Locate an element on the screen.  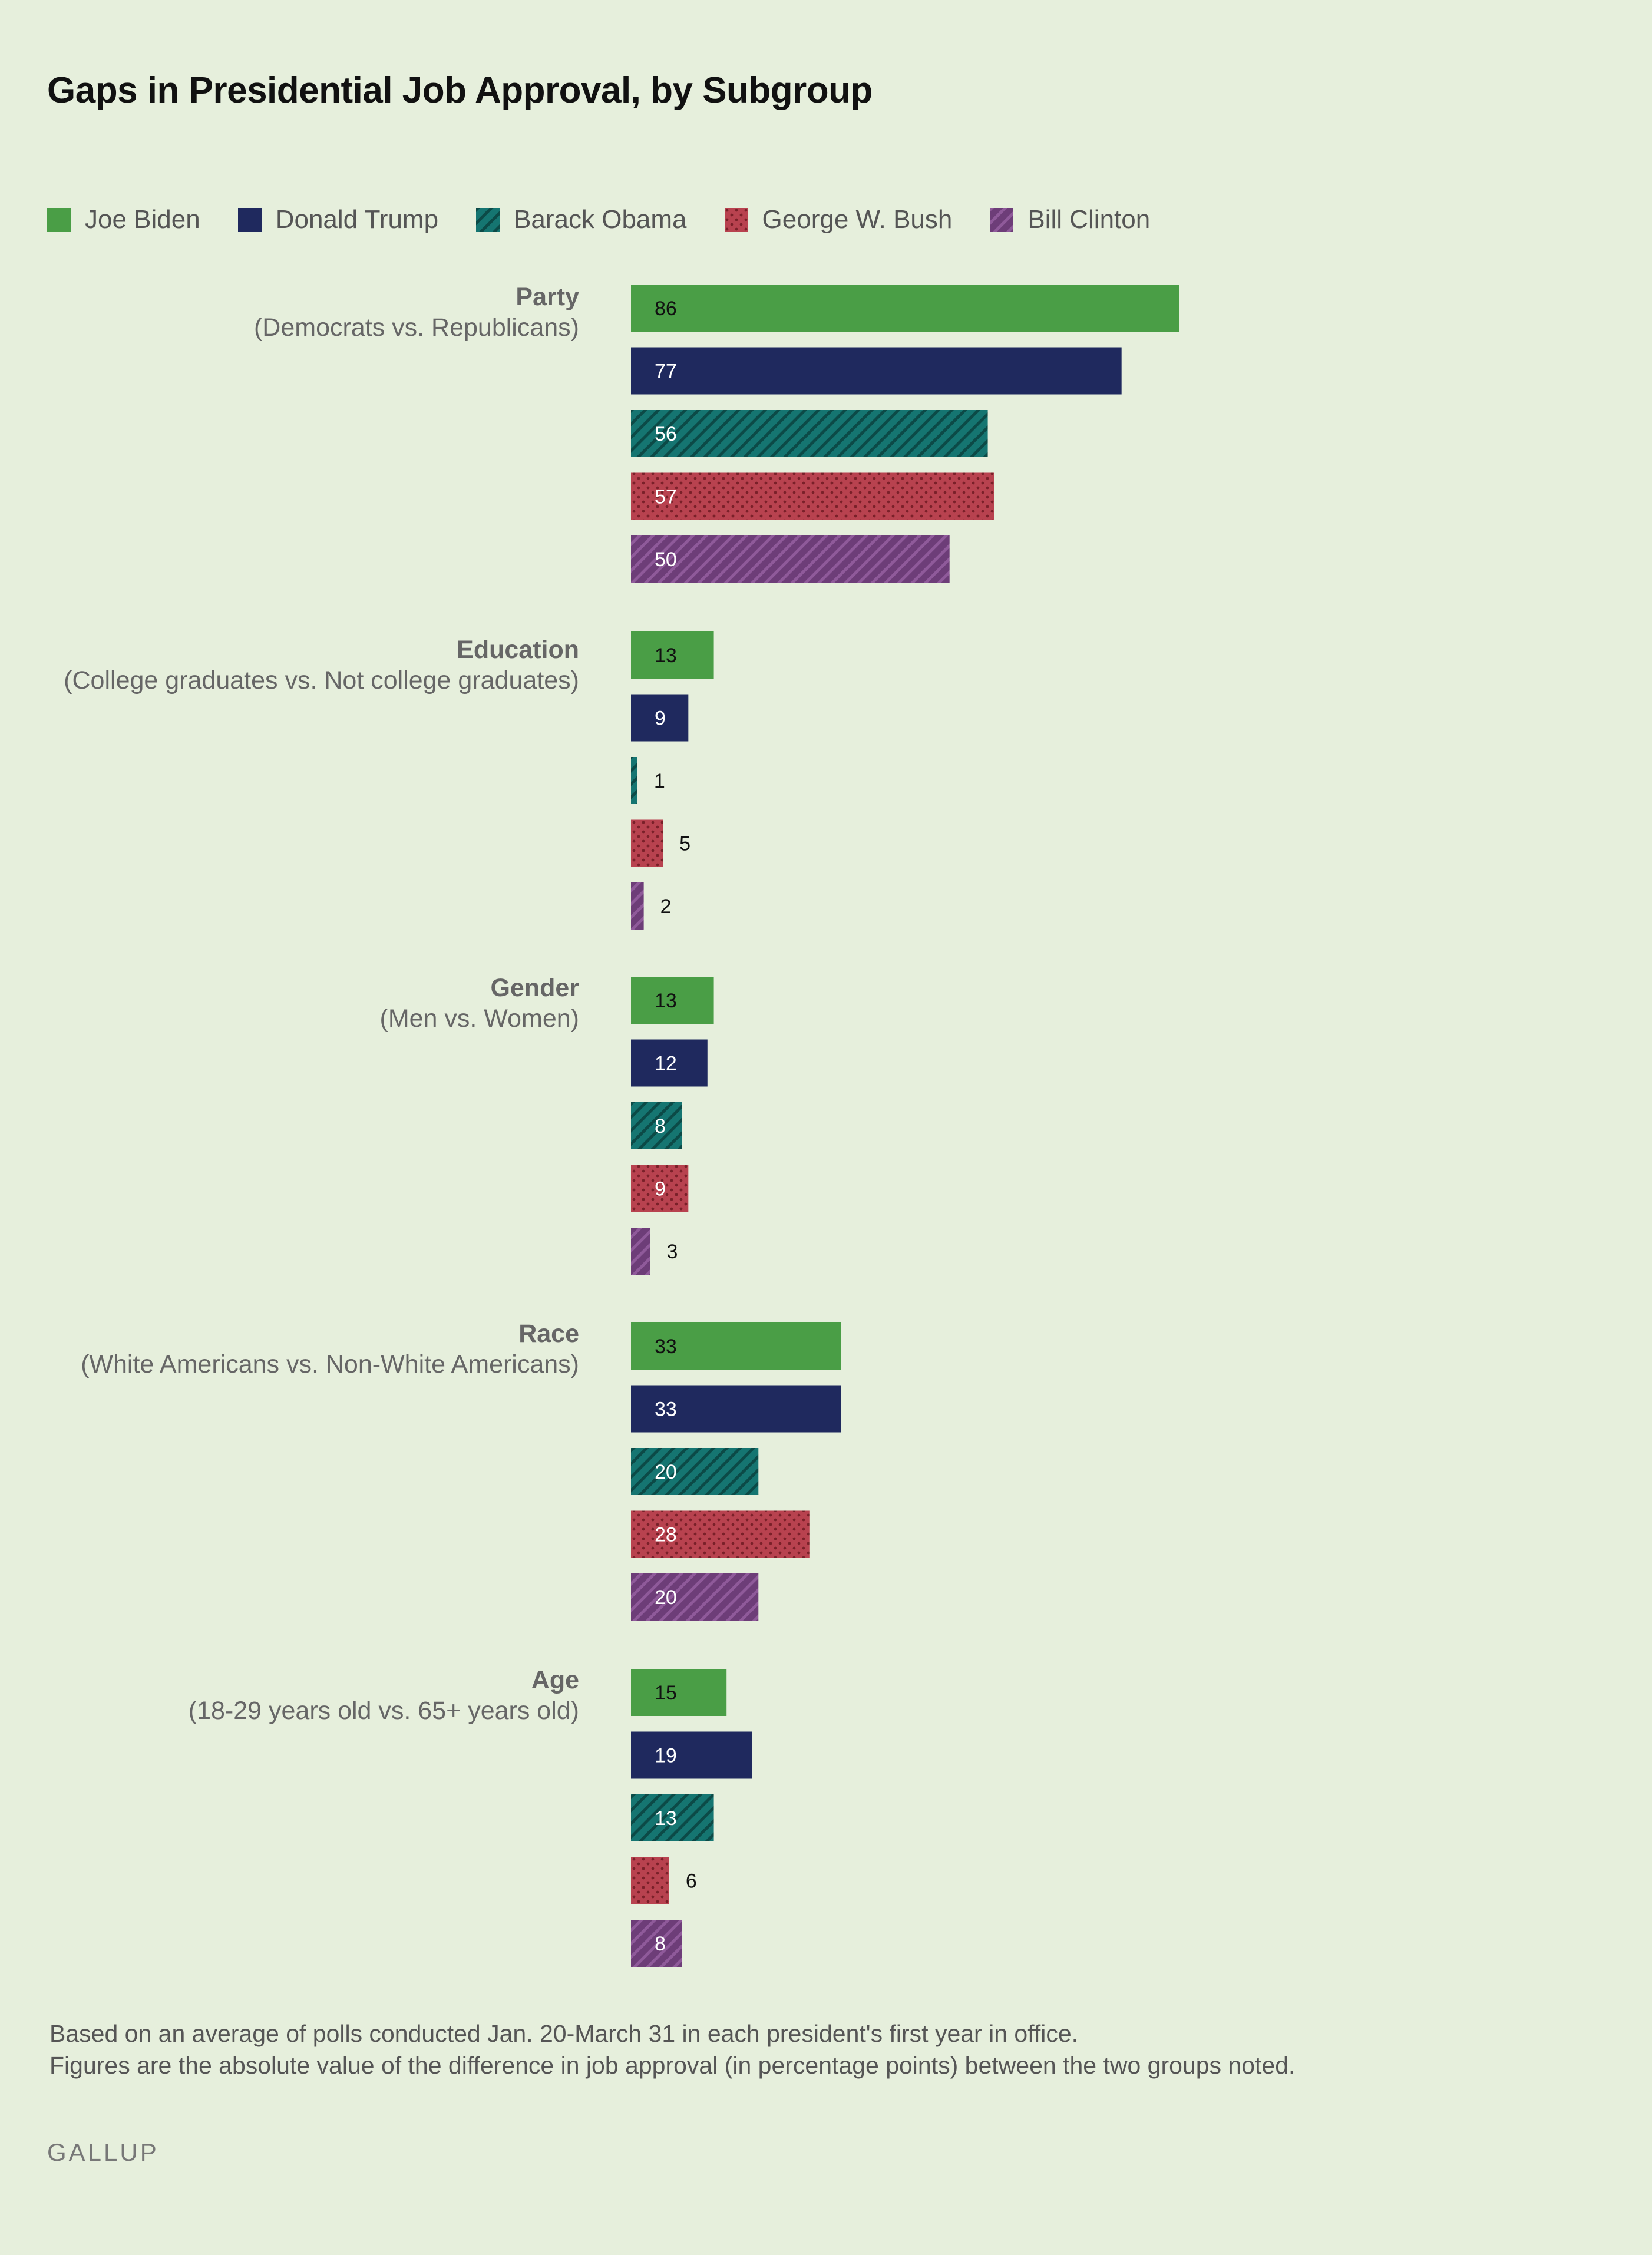
bar-value-age-clinton: 8 is located at coordinates (660, 1944).